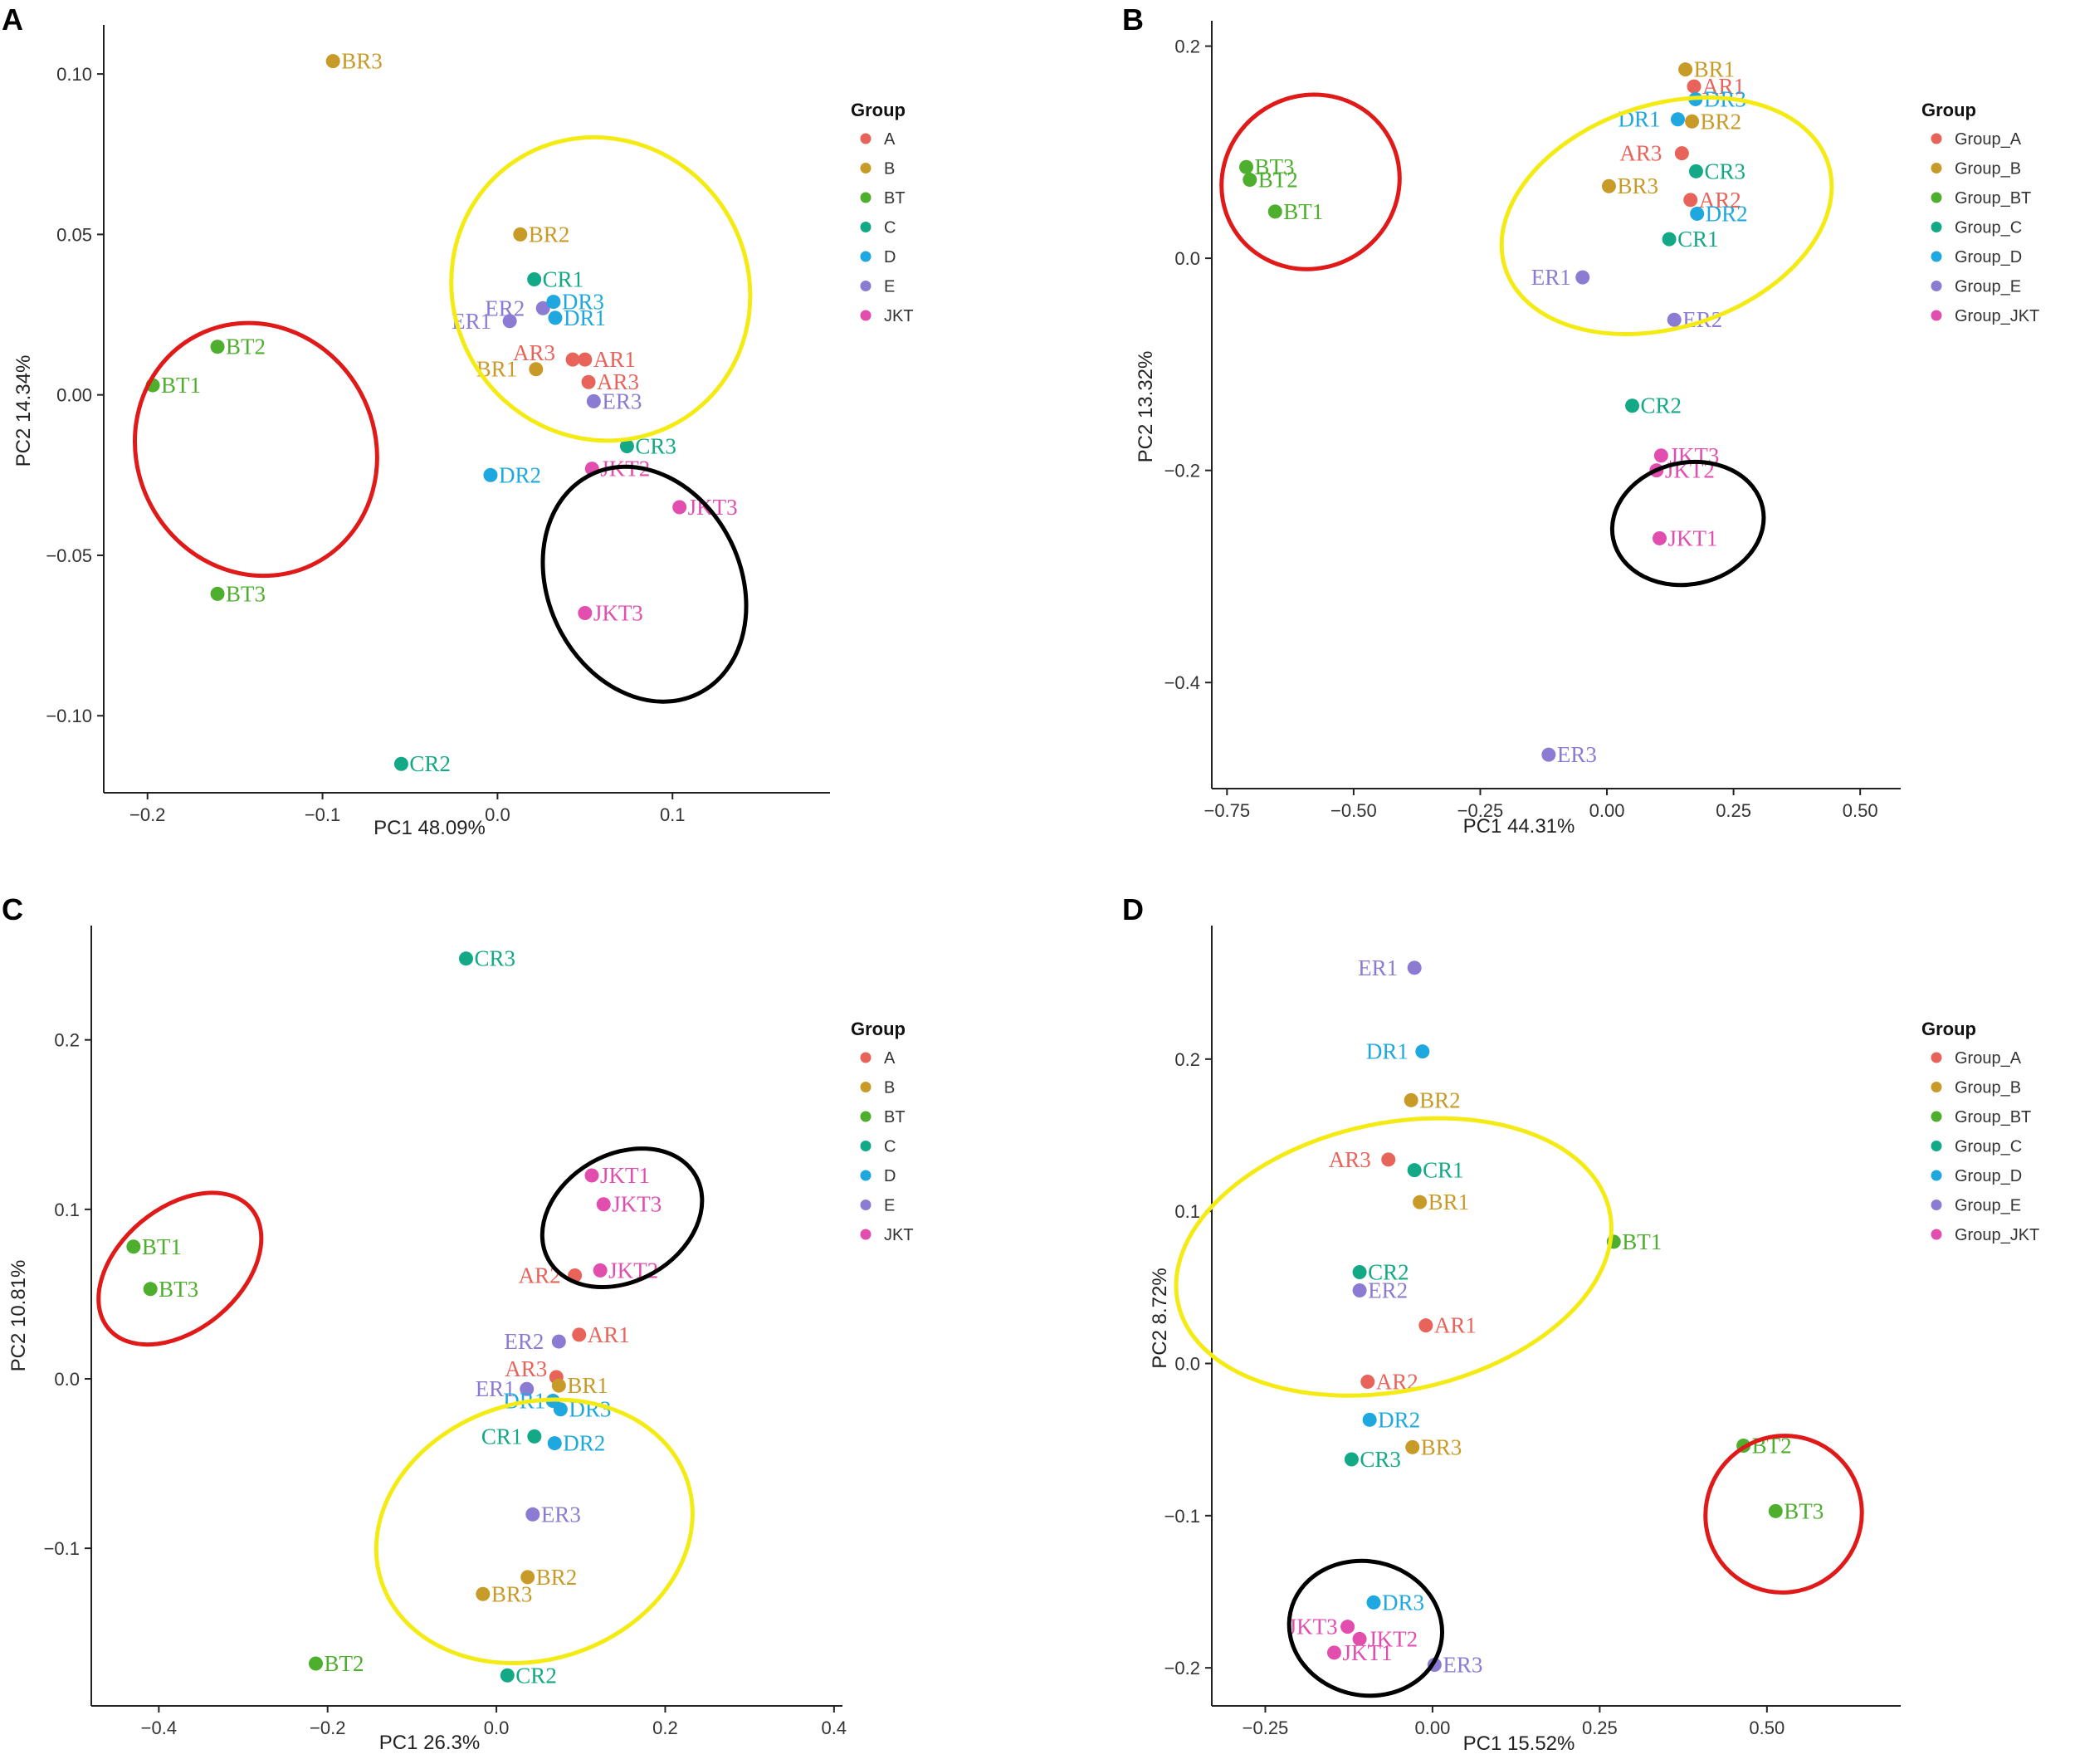  Describe the element at coordinates (1723, 87) in the screenshot. I see `point-label: AR1` at that location.